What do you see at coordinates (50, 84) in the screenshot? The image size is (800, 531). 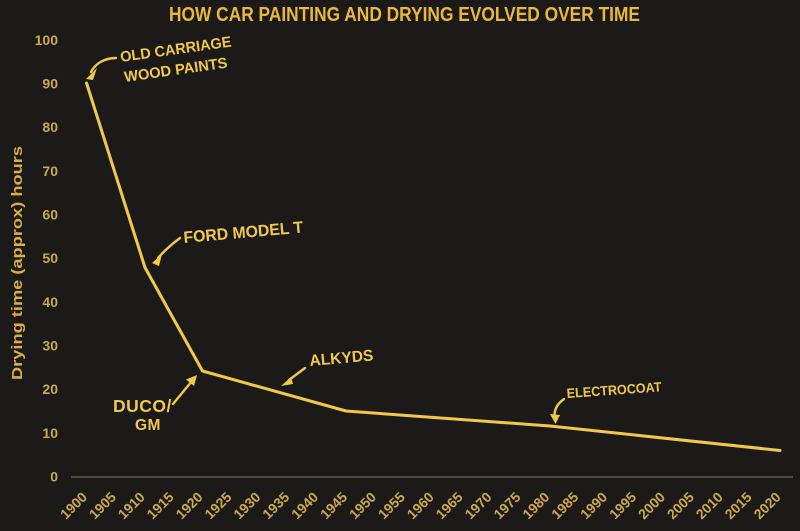 I see `svg-text: 90` at bounding box center [50, 84].